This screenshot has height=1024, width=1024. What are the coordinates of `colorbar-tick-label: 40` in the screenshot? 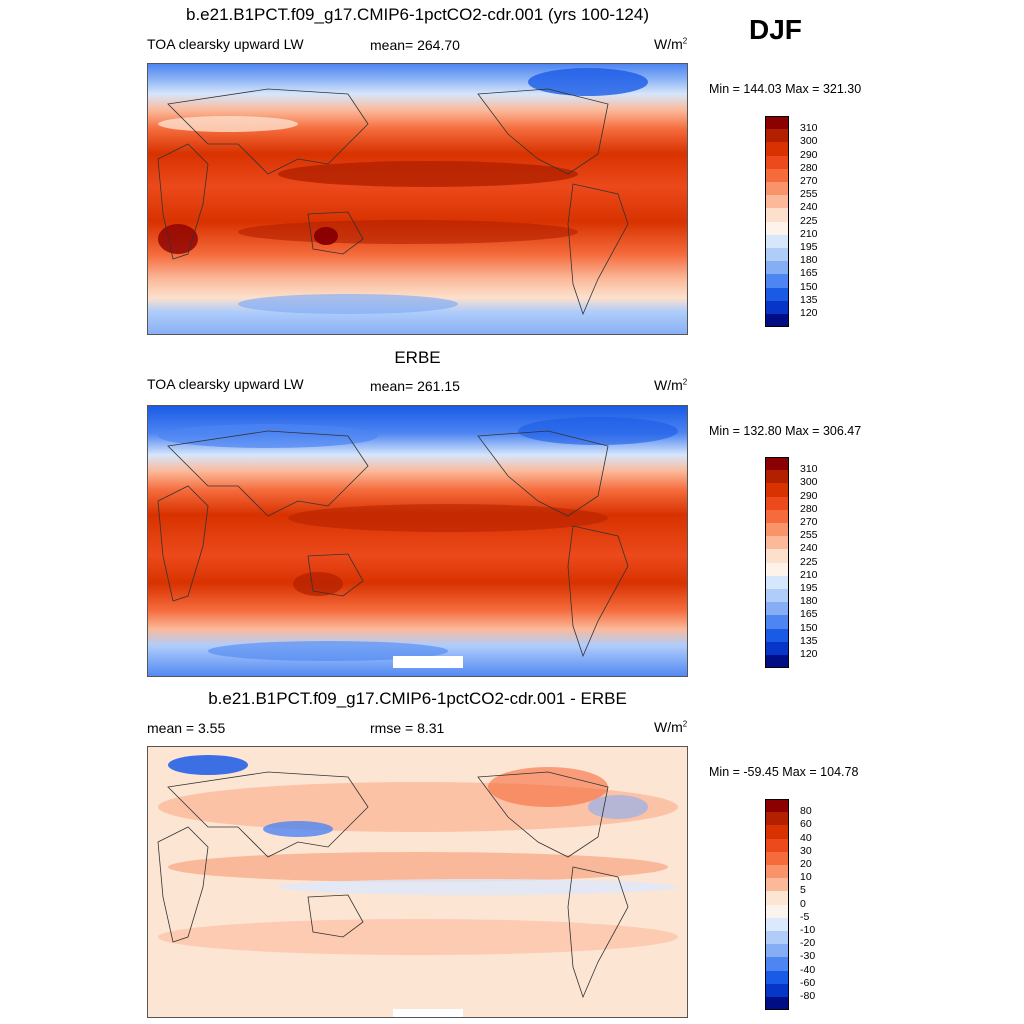 It's located at (806, 837).